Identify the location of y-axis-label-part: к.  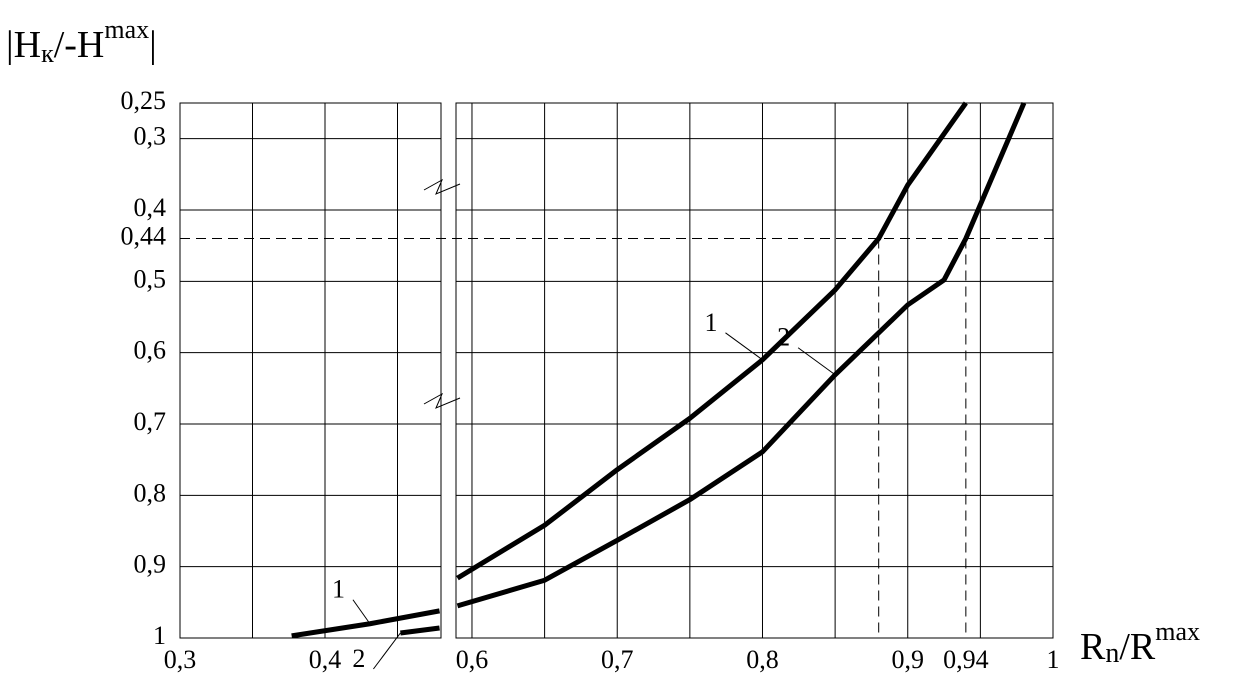
(47, 53).